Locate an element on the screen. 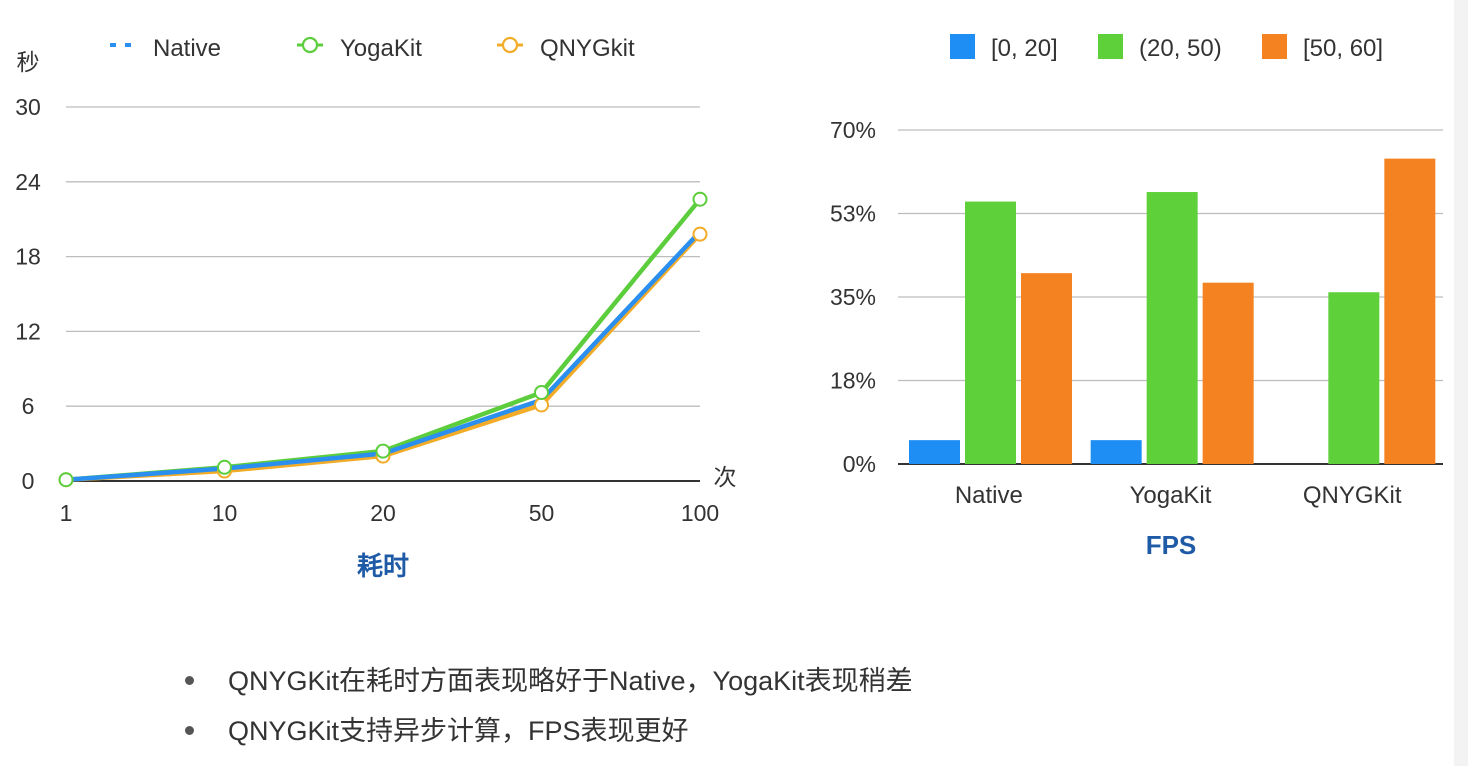  y-tick-label: 18% is located at coordinates (853, 381).